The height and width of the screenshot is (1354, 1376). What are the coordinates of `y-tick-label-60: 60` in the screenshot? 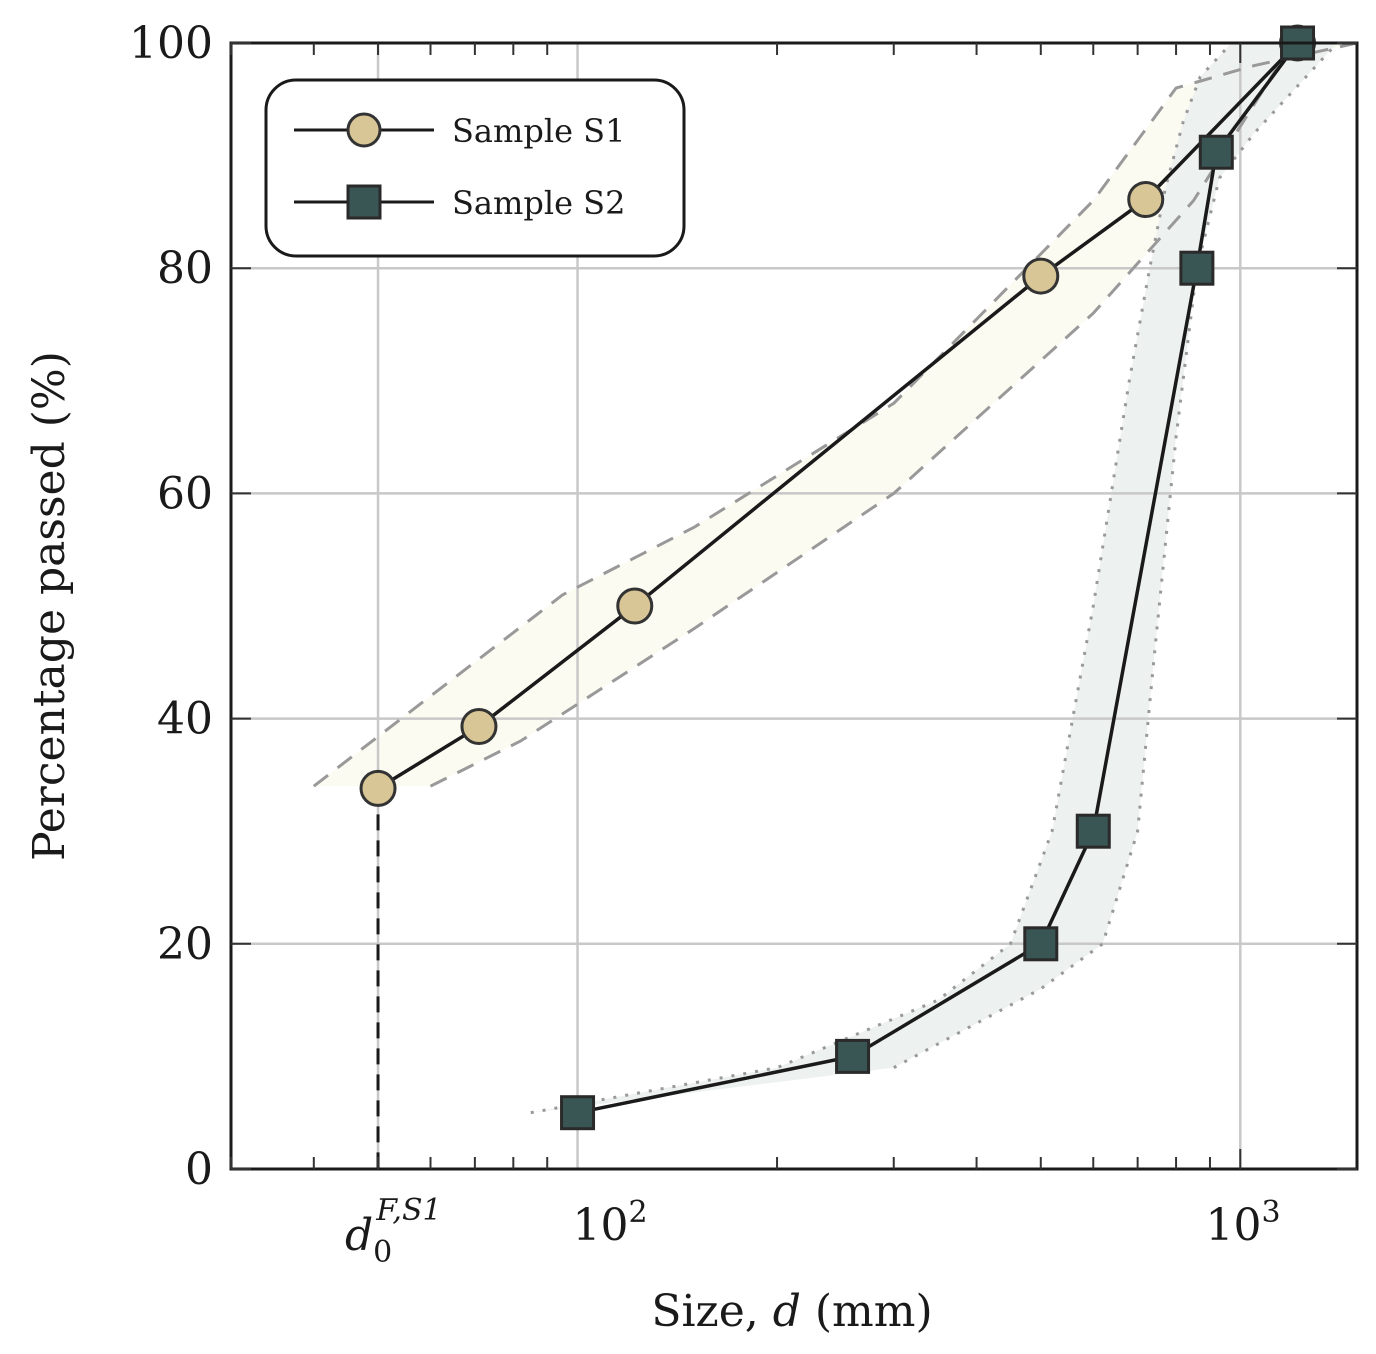 It's located at (185, 493).